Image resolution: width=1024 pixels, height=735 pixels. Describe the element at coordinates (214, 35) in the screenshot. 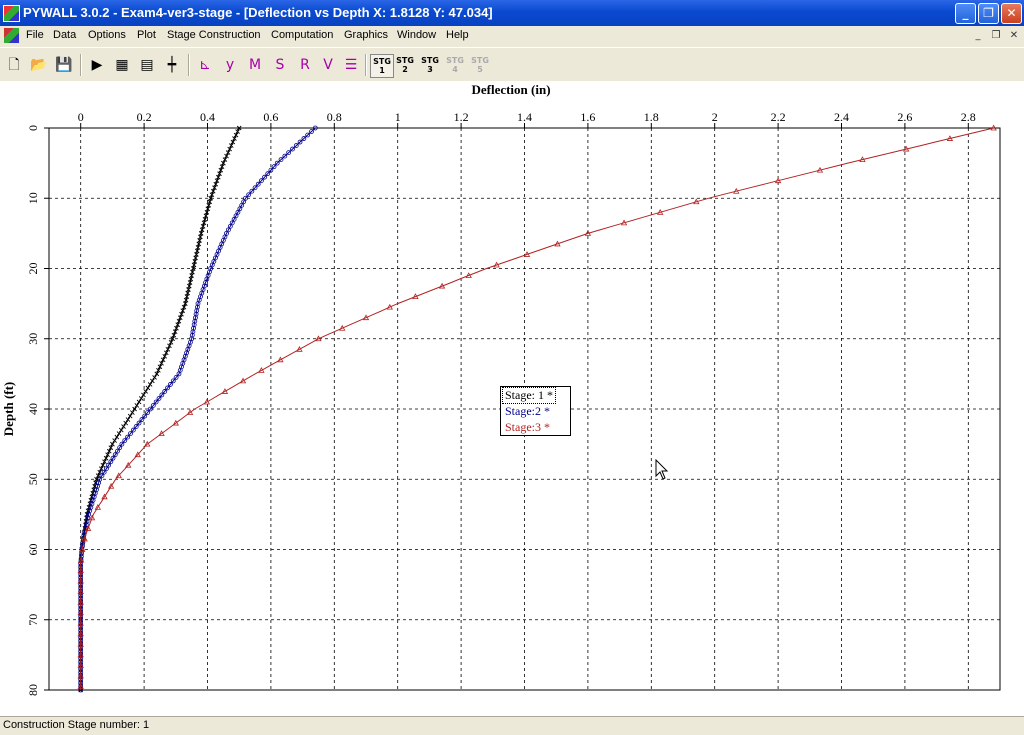

I see `menu-stage-construction: Stage Construction` at that location.